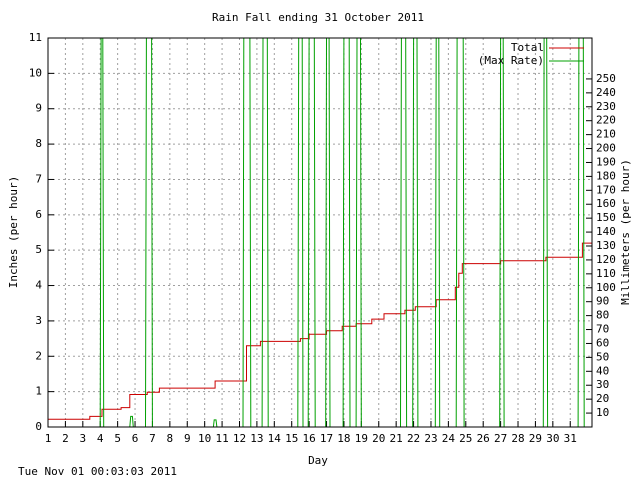 The height and width of the screenshot is (480, 640). I want to click on x-tick-label: 20, so click(378, 438).